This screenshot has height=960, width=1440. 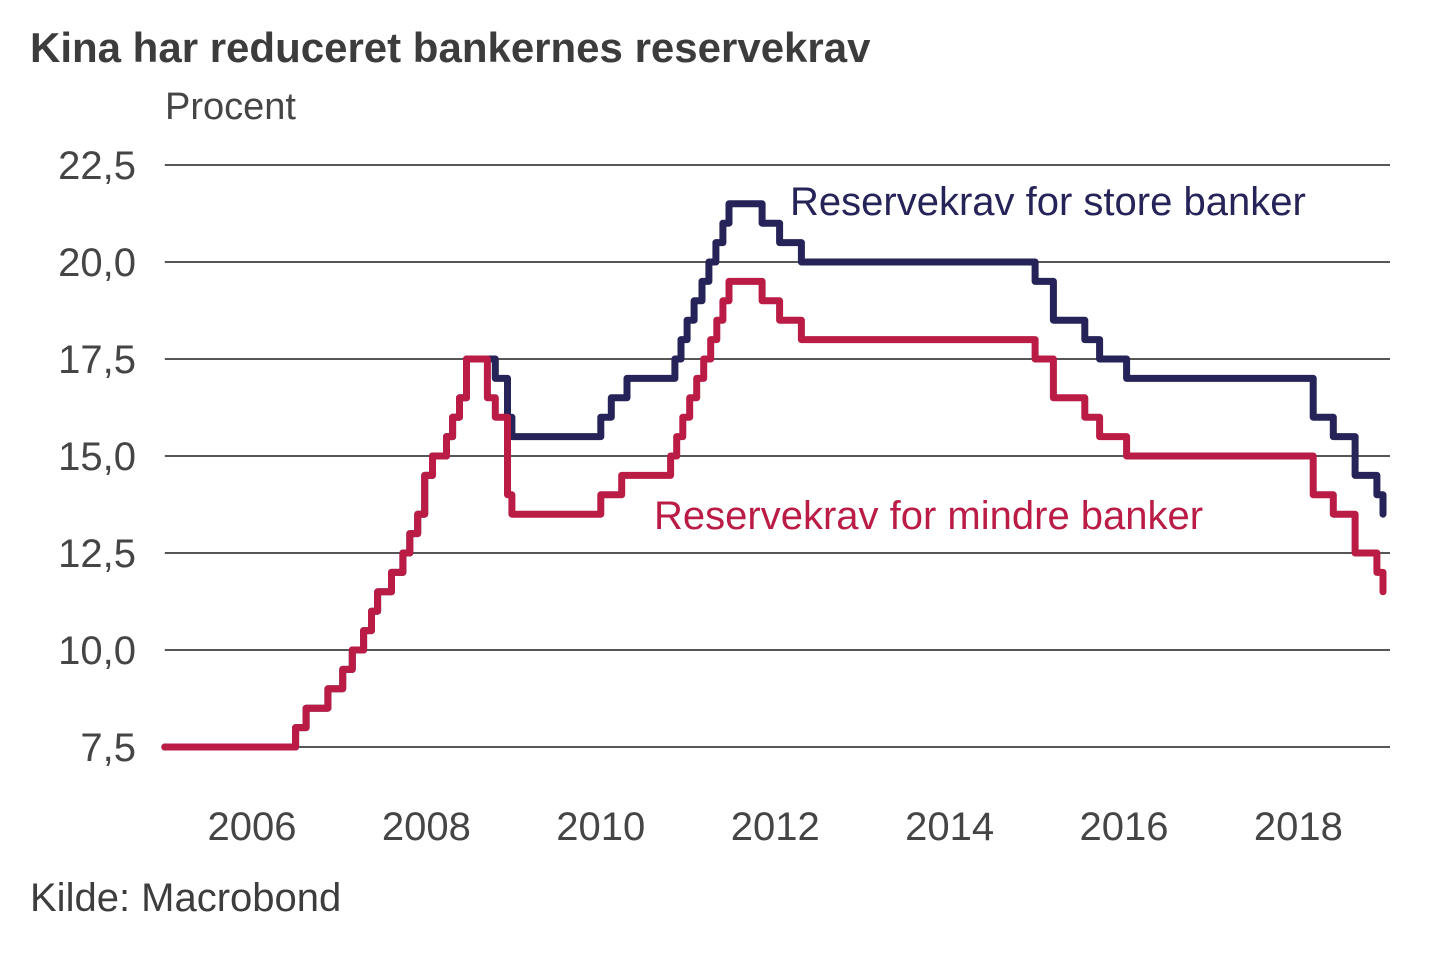 What do you see at coordinates (97, 457) in the screenshot?
I see `y-tick-label: 15,0` at bounding box center [97, 457].